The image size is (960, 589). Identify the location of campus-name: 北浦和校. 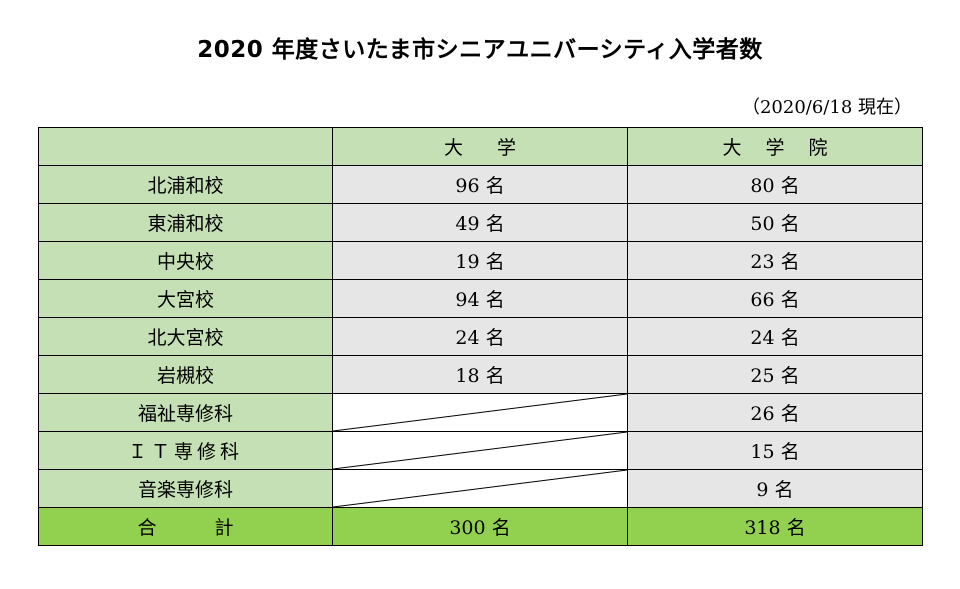
(185, 184).